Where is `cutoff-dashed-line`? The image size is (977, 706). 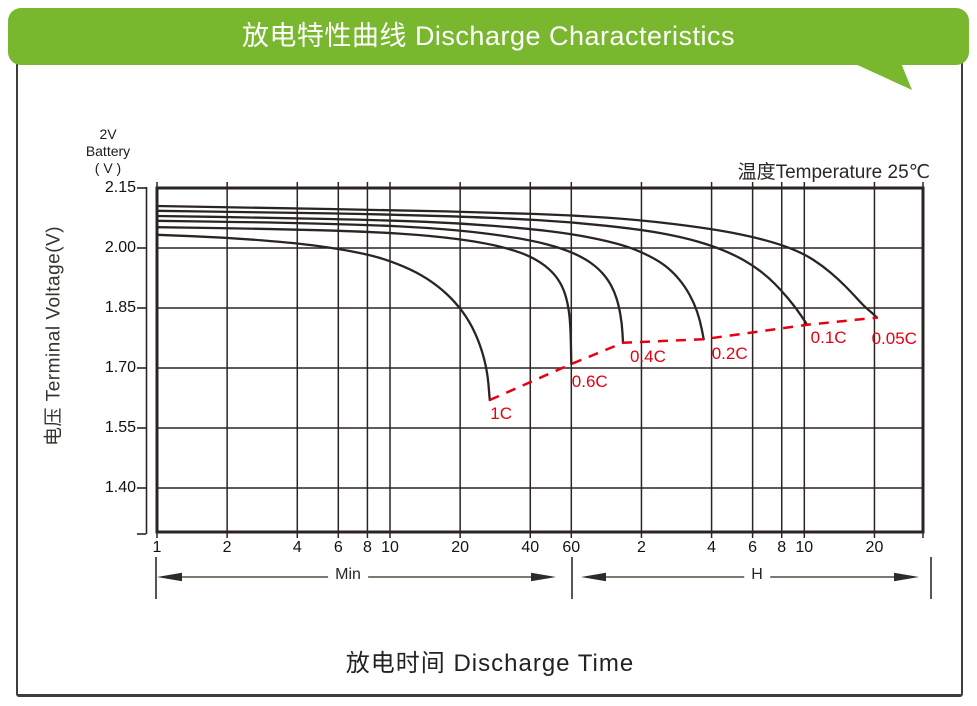
cutoff-dashed-line is located at coordinates (683, 359).